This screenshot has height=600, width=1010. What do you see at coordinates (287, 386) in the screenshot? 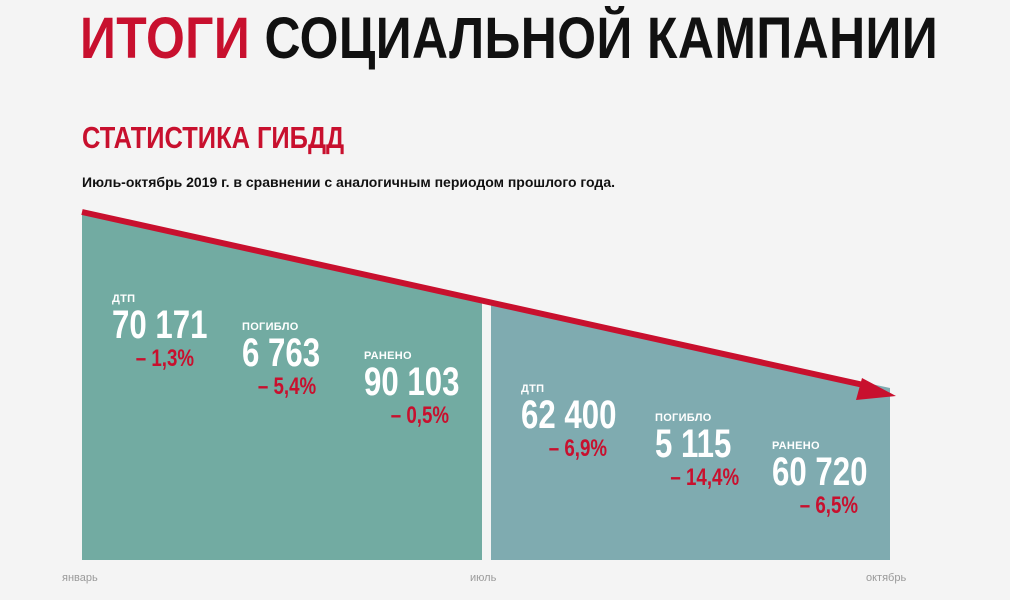
I see `stat-change: – 5,4%` at bounding box center [287, 386].